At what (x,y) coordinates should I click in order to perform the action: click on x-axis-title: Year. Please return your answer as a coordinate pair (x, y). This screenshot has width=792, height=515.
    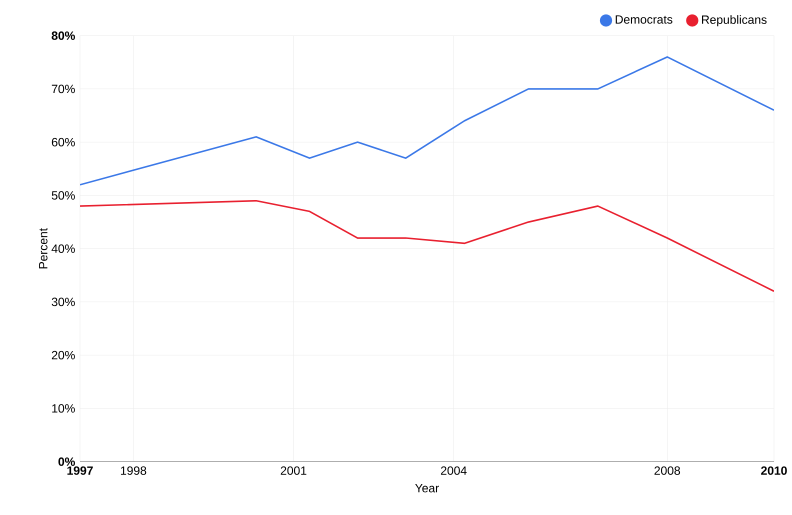
    Looking at the image, I should click on (427, 488).